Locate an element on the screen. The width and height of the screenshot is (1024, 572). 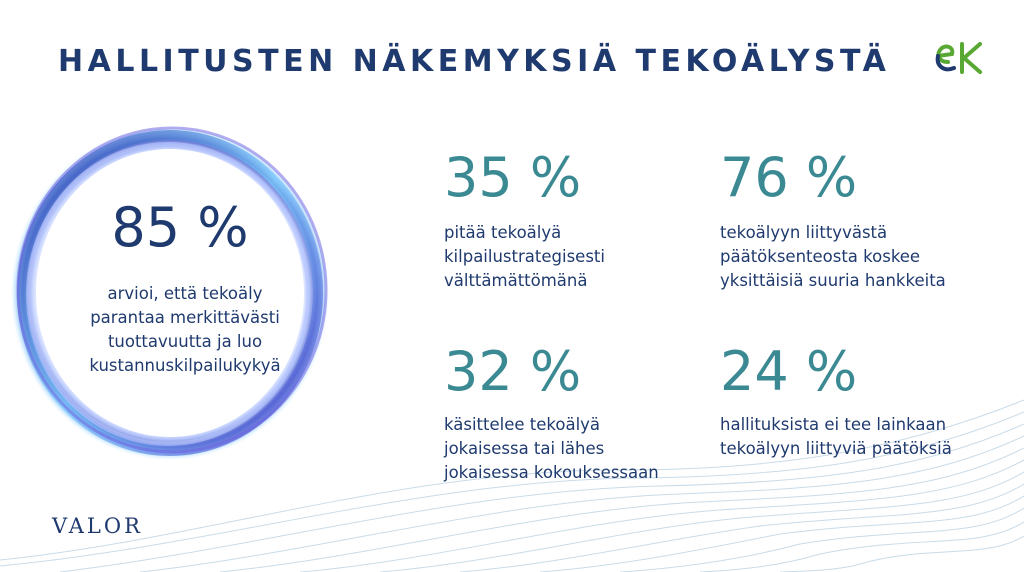
stat-value-1: 35 % is located at coordinates (513, 177).